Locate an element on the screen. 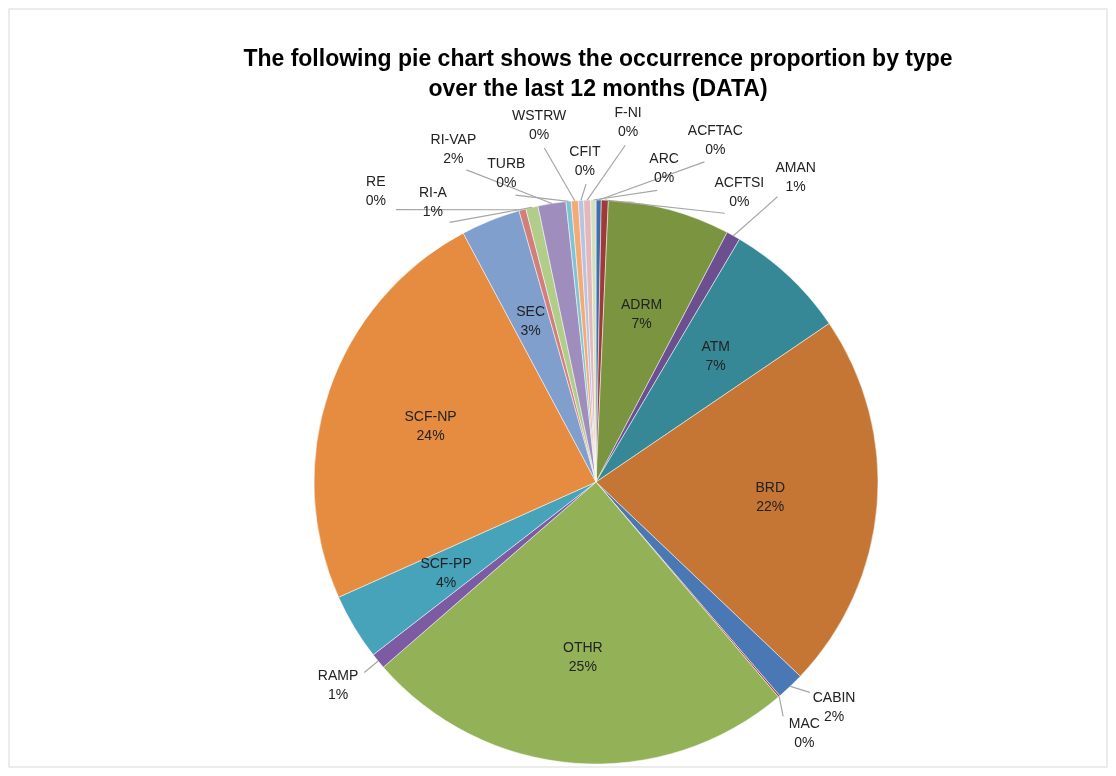  data-label: 24% is located at coordinates (430, 435).